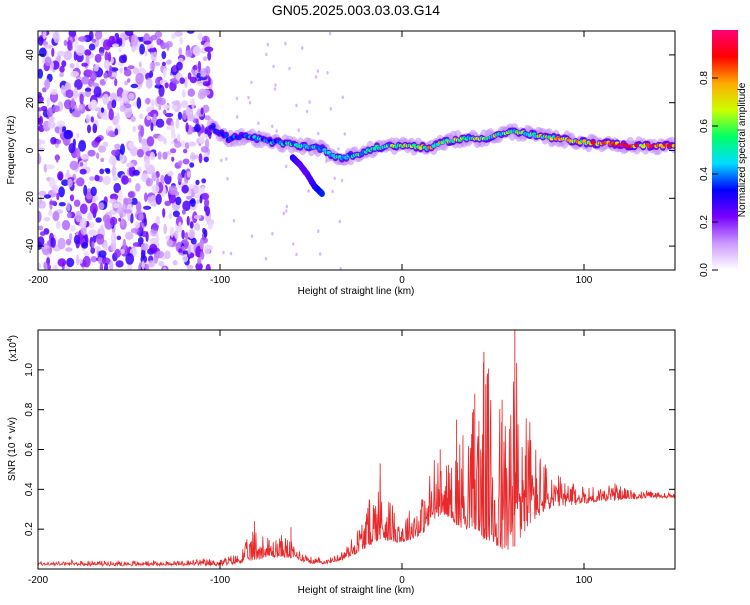 The width and height of the screenshot is (750, 605). Describe the element at coordinates (10, 340) in the screenshot. I see `snr-multiplier-exp: 4` at that location.